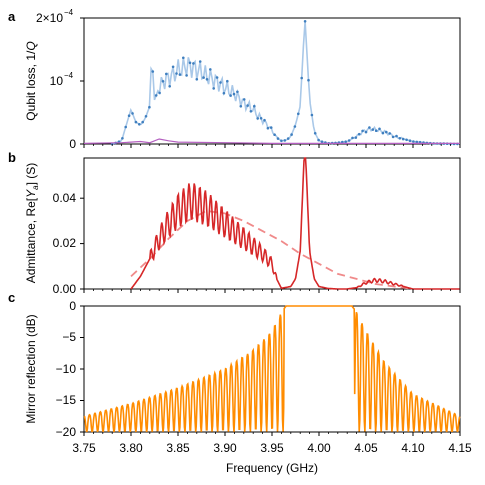 The image size is (485, 485). Describe the element at coordinates (65, 243) in the screenshot. I see `ytick-b-1: 0.02` at that location.